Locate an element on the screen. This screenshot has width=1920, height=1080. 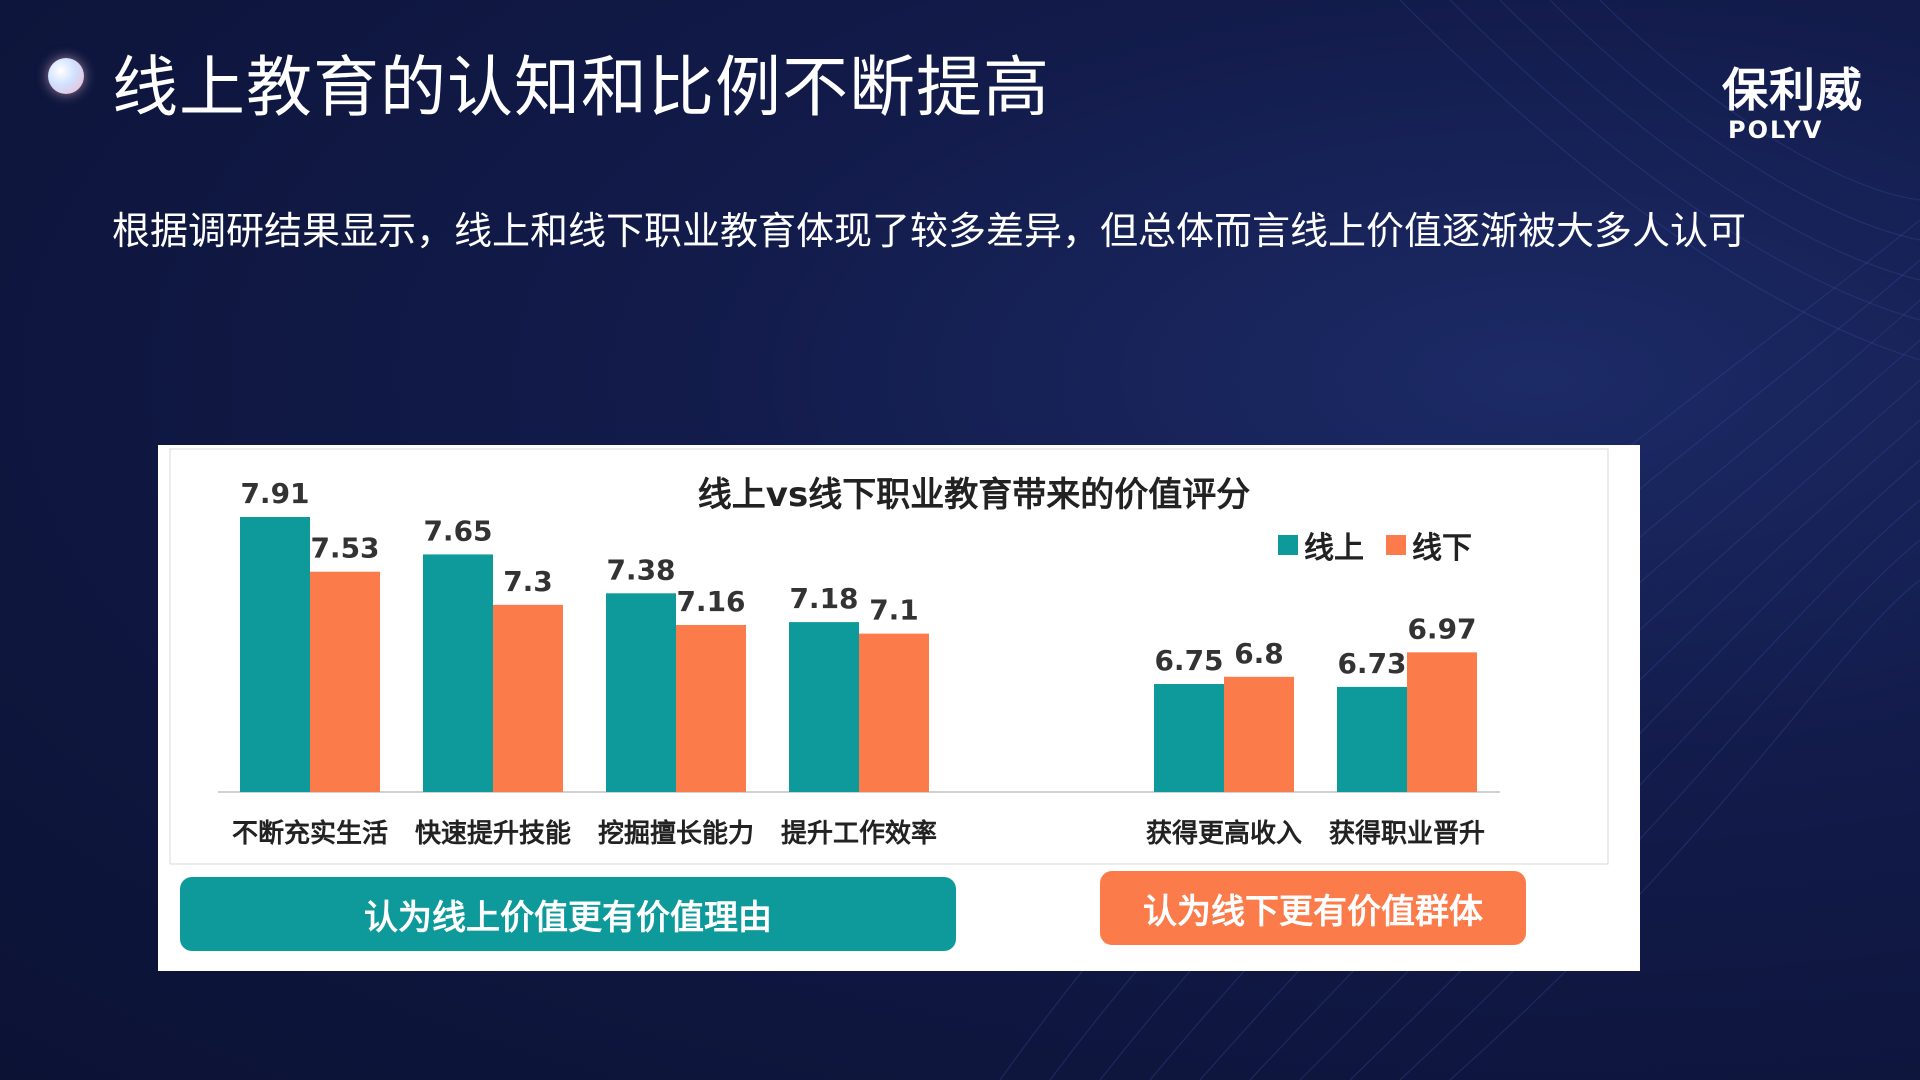
title-bullet-dot is located at coordinates (66, 76).